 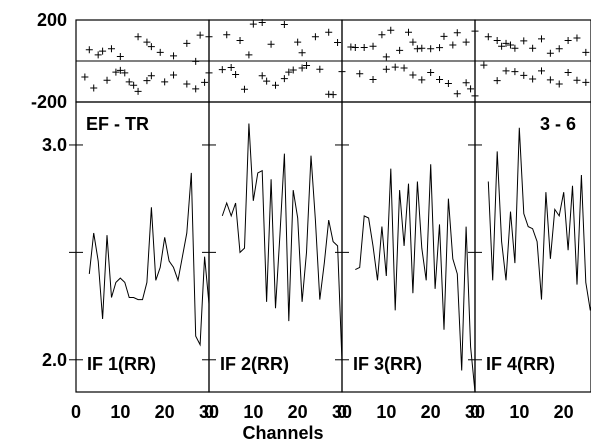 I want to click on panel-label: IF 1(RR), so click(x=121, y=364).